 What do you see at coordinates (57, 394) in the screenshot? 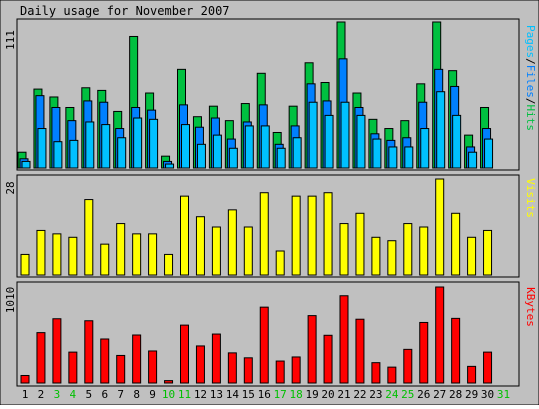
I see `day-label-3: 3` at bounding box center [57, 394].